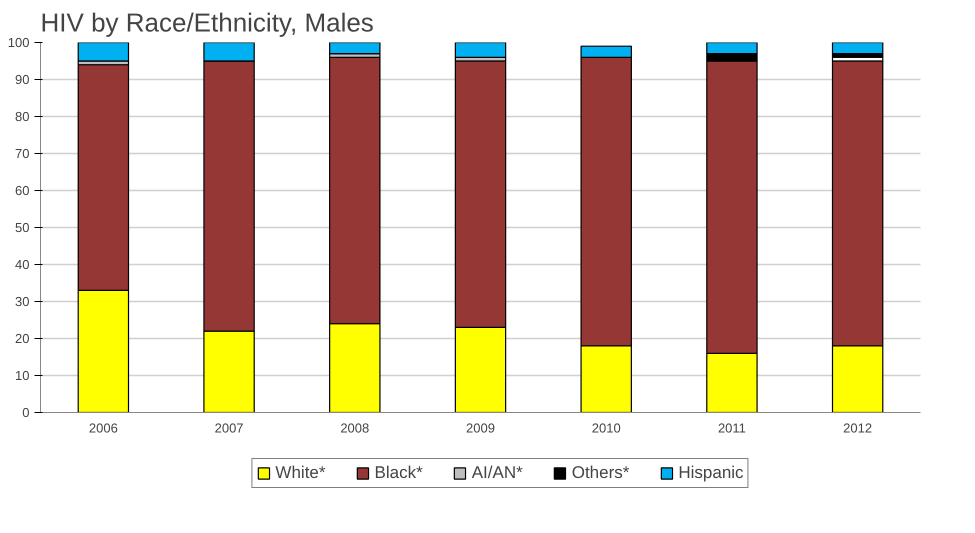 This screenshot has width=975, height=533. What do you see at coordinates (26, 412) in the screenshot?
I see `y-tick-label: 0` at bounding box center [26, 412].